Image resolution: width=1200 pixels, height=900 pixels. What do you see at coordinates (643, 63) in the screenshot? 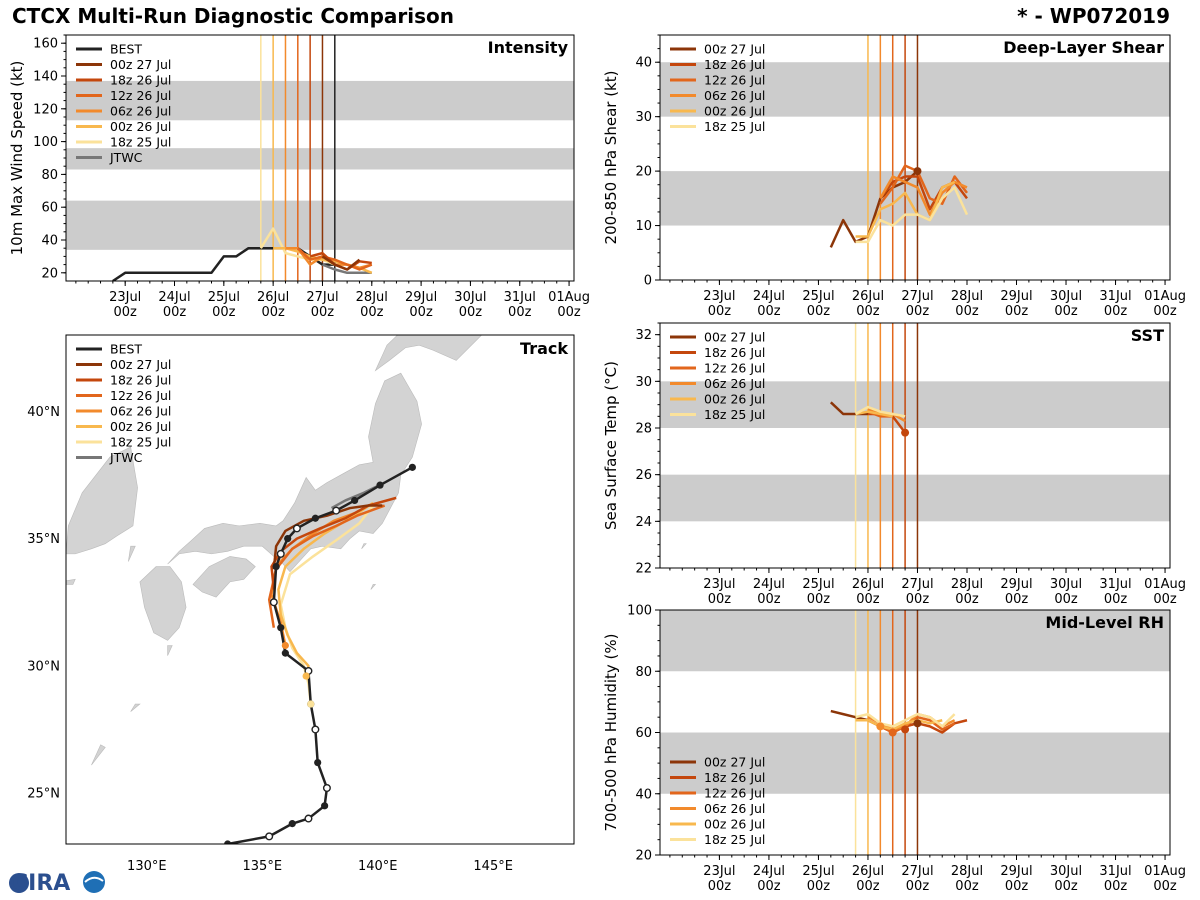
I see `y-tick-label-shear: 40` at bounding box center [643, 63].